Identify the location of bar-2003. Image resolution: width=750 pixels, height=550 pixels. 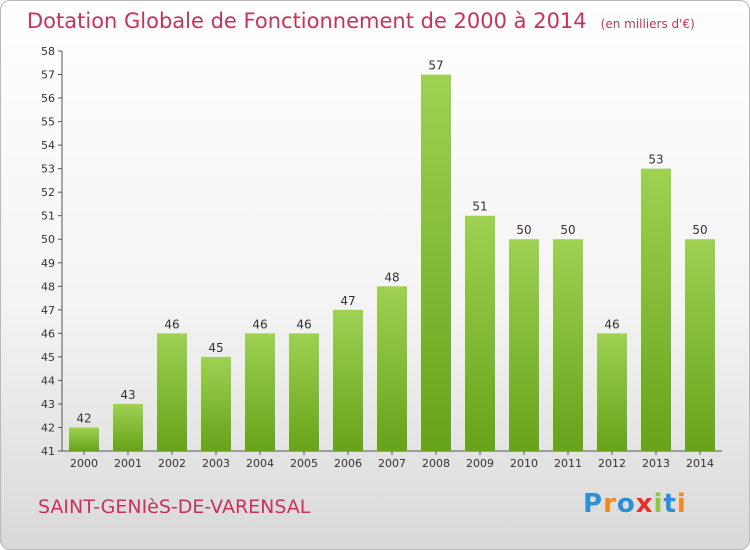
(216, 403).